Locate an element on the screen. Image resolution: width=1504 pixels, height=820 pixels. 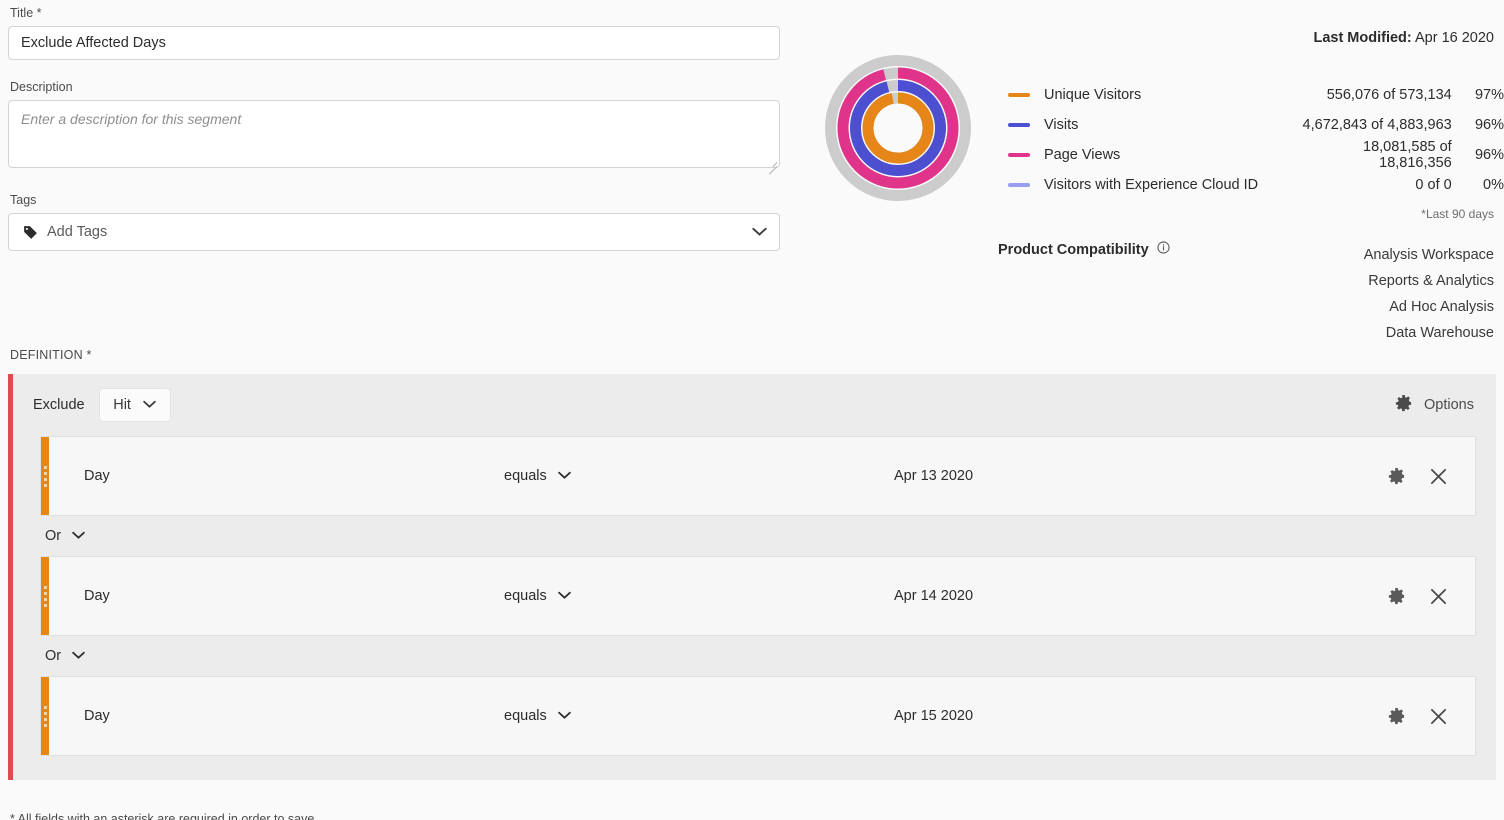
metric-percent: 0% is located at coordinates (1493, 185).